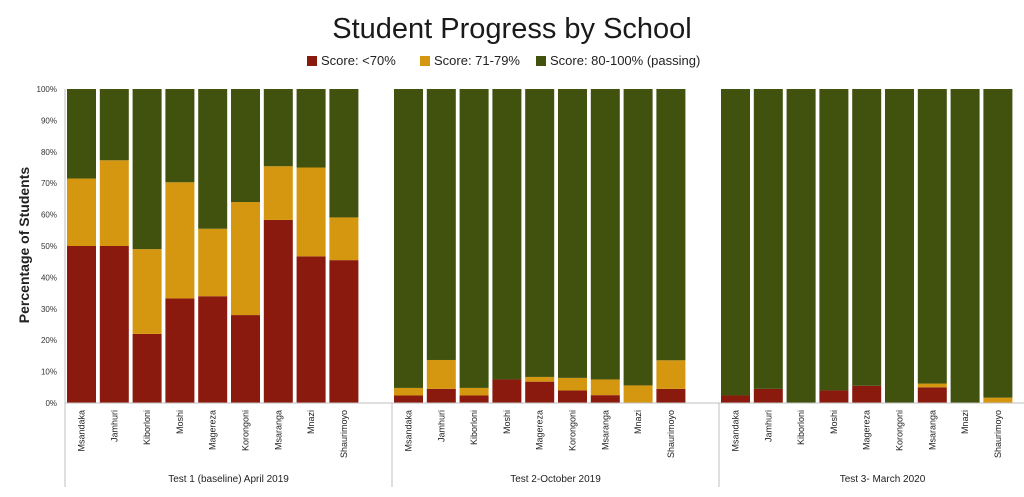 This screenshot has width=1024, height=497. I want to click on y-axis-ticks: 0% 10% 20% 30% 40% 50% 60% 70% 80% 90% 100%, so click(51, 246).